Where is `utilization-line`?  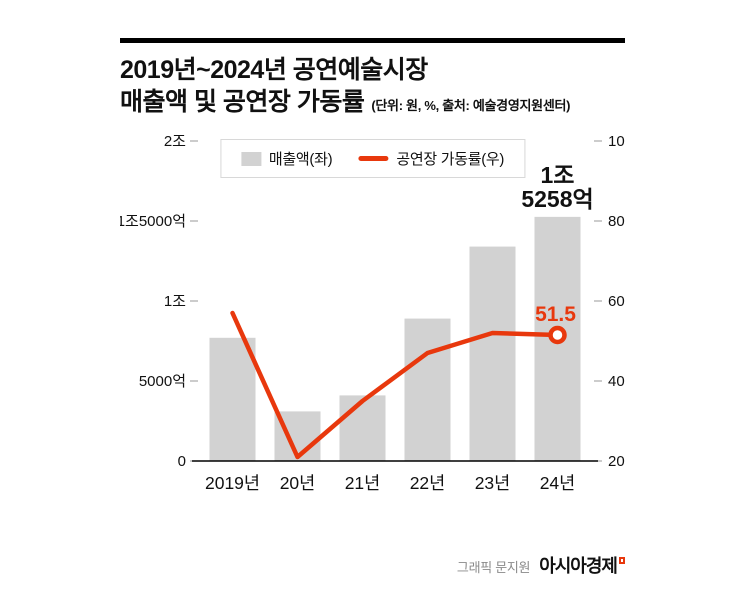 utilization-line is located at coordinates (395, 385).